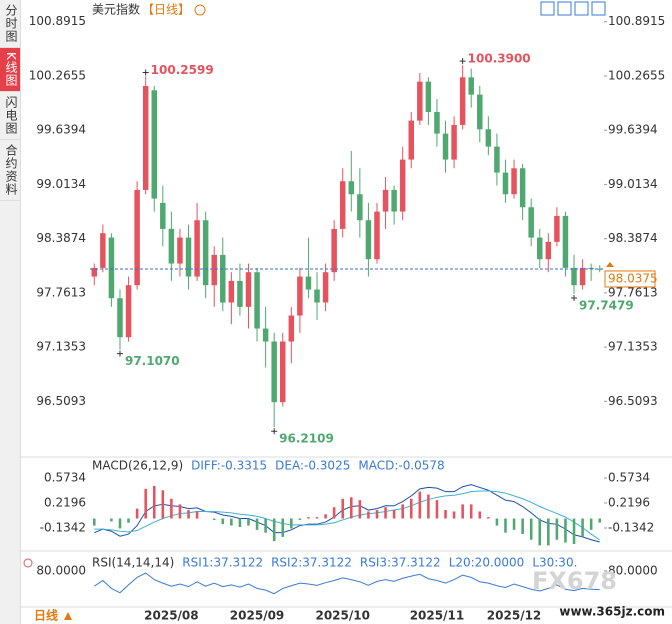 The height and width of the screenshot is (624, 672). What do you see at coordinates (312, 466) in the screenshot?
I see `legend-label: DEA:-0.3025` at bounding box center [312, 466].